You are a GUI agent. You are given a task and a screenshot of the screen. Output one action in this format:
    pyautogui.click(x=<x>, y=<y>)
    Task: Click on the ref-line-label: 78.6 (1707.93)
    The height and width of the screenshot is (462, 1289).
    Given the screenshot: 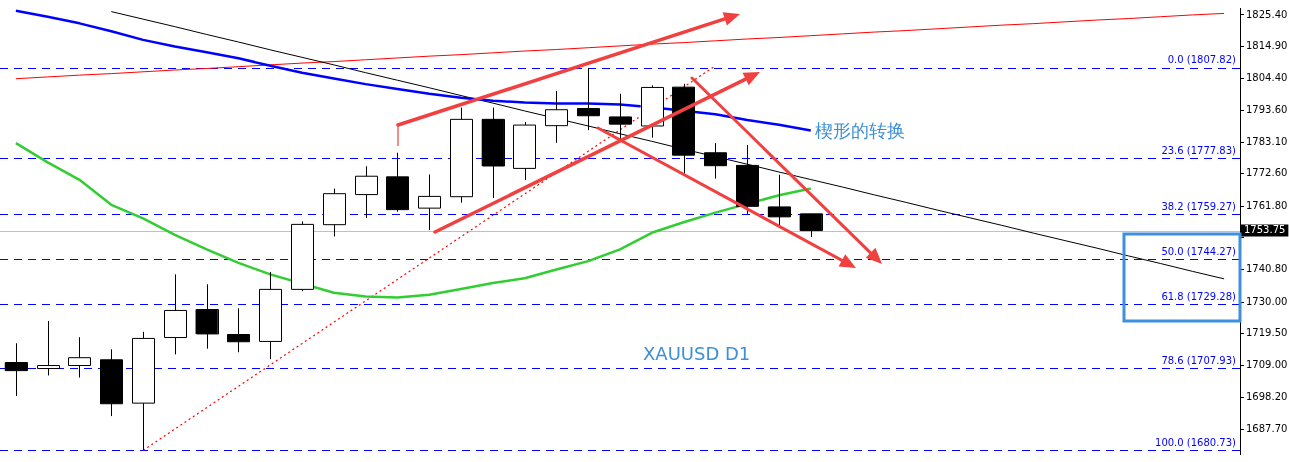 What is the action you would take?
    pyautogui.click(x=1199, y=361)
    